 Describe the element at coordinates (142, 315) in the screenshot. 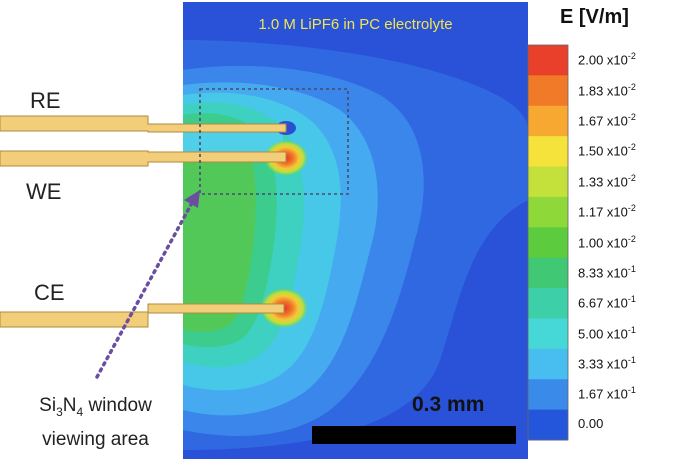

I see `electrode-ce` at that location.